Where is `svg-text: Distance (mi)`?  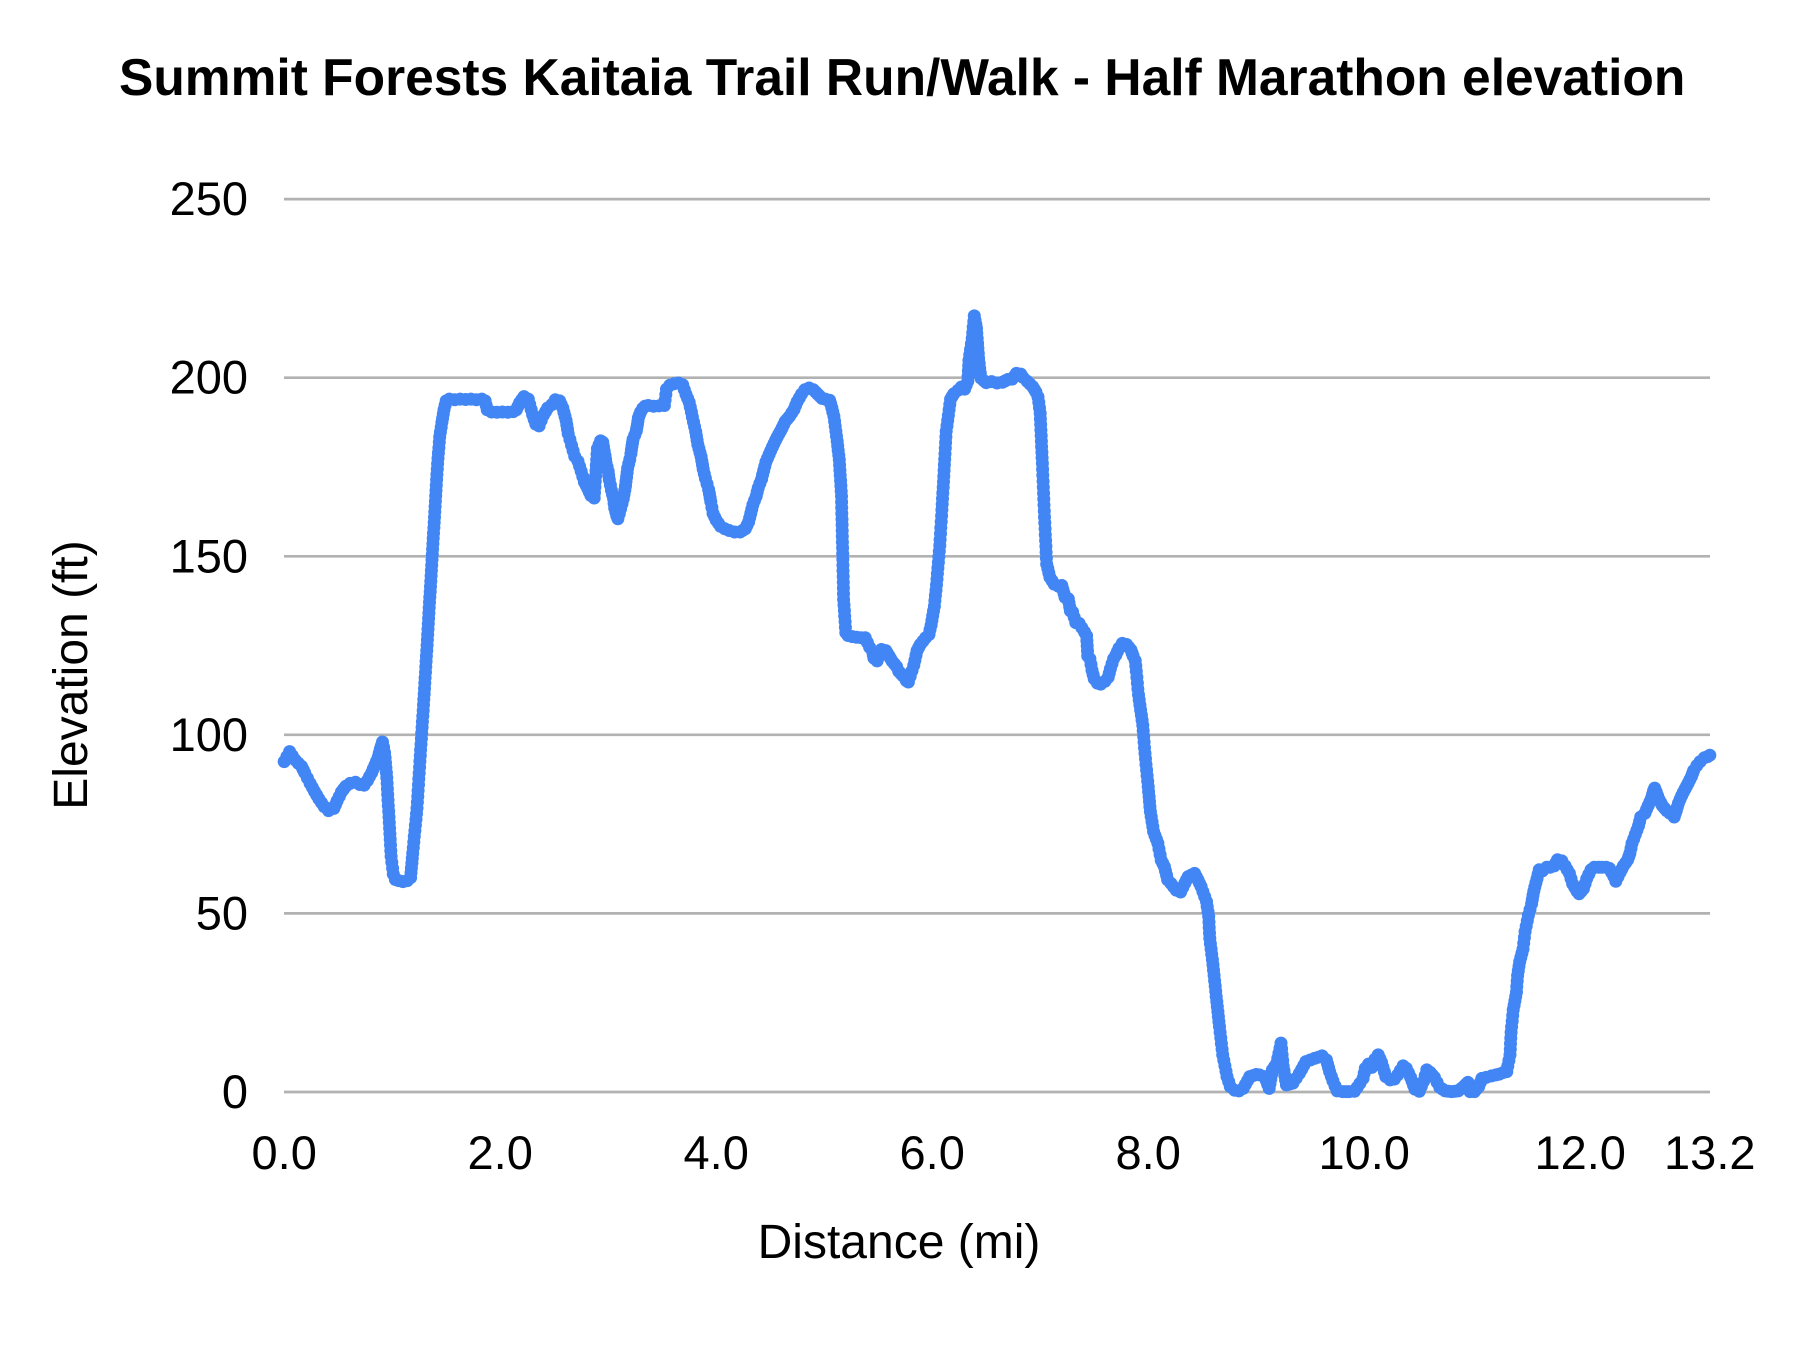 svg-text: Distance (mi) is located at coordinates (899, 1242).